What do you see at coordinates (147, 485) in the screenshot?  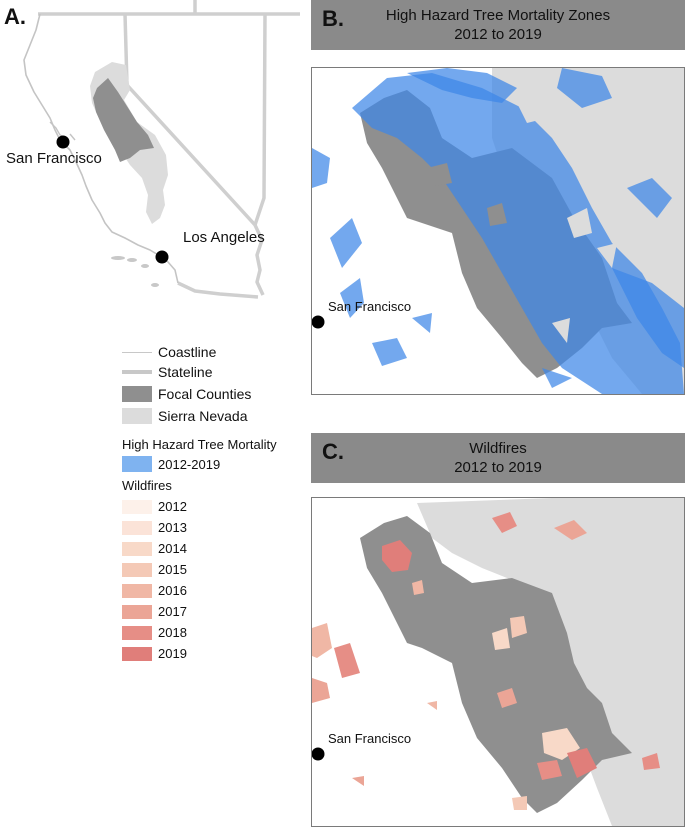 I see `legend-wildfires-title: Wildfires` at bounding box center [147, 485].